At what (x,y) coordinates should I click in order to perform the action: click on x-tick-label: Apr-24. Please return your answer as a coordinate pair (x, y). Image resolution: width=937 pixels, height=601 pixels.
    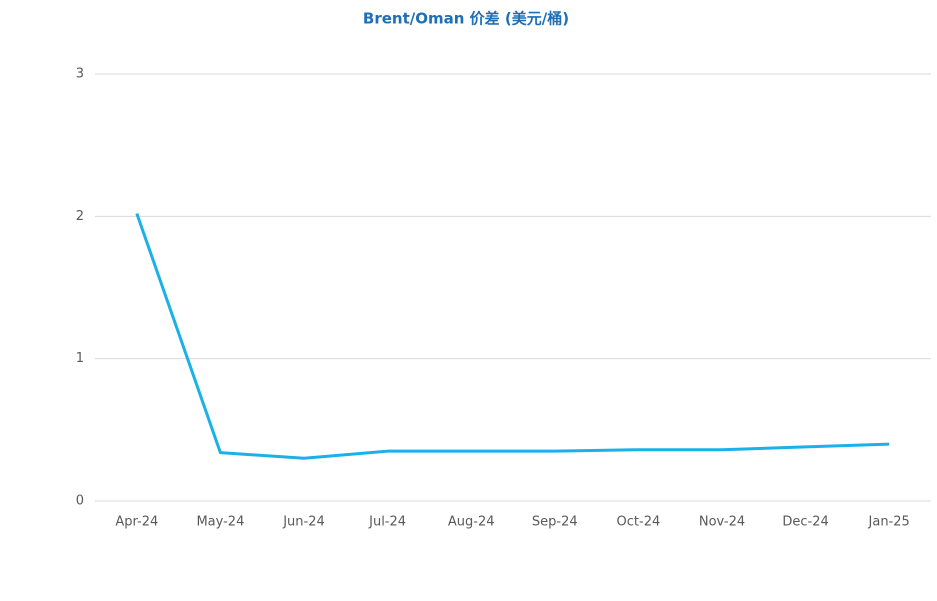
    Looking at the image, I should click on (136, 522).